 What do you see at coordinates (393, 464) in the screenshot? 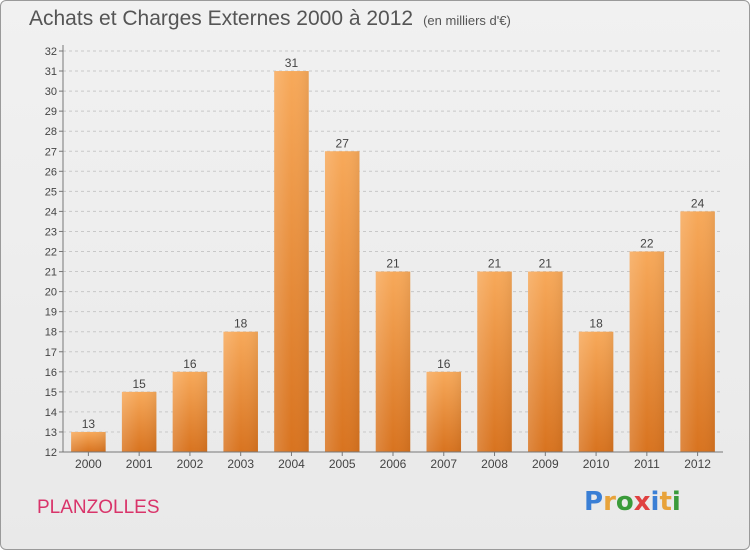
I see `x-tick-label: 2006` at bounding box center [393, 464].